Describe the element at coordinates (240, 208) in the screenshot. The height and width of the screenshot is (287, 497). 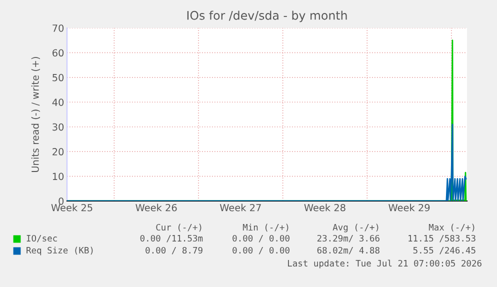
I see `x-tick-label: Week 27` at that location.